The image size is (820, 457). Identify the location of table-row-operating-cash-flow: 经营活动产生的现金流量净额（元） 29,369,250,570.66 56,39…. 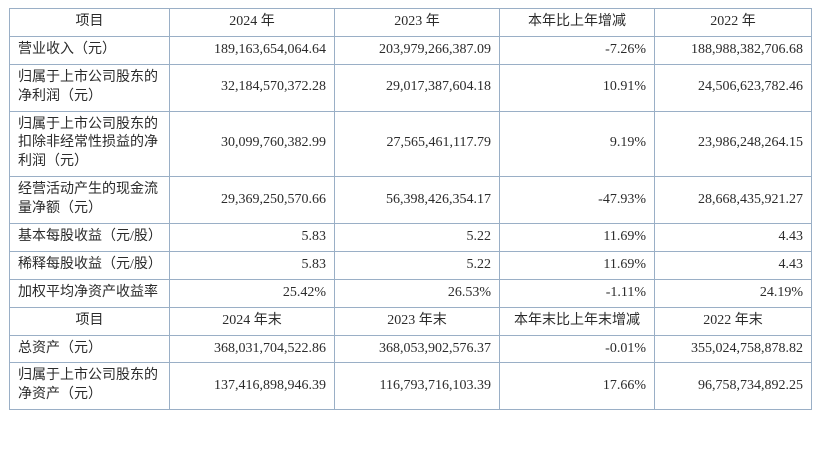
(410, 200).